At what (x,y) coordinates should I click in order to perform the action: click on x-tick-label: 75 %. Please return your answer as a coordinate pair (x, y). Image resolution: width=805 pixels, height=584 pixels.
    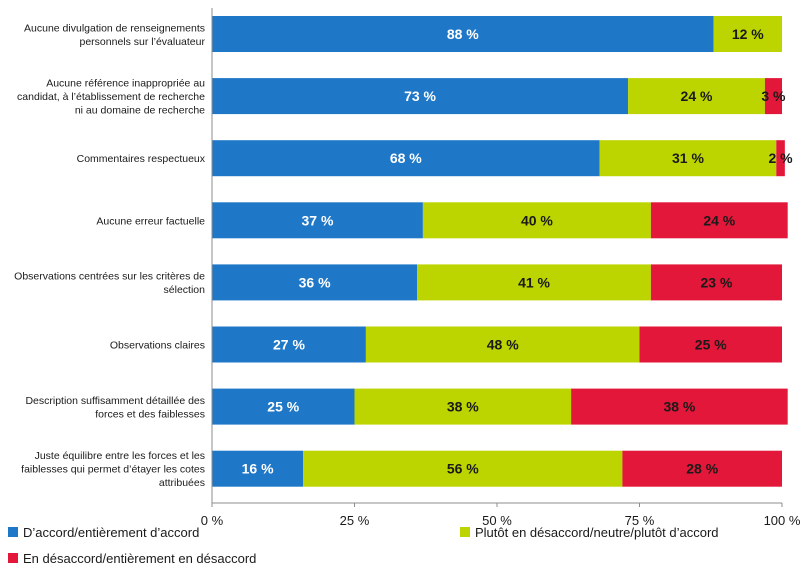
    Looking at the image, I should click on (640, 520).